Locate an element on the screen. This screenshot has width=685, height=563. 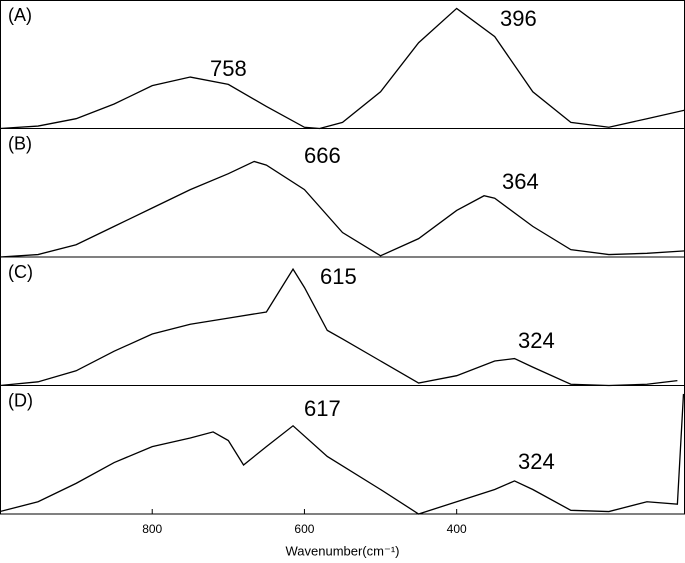
panel-label: (B) is located at coordinates (20, 143).